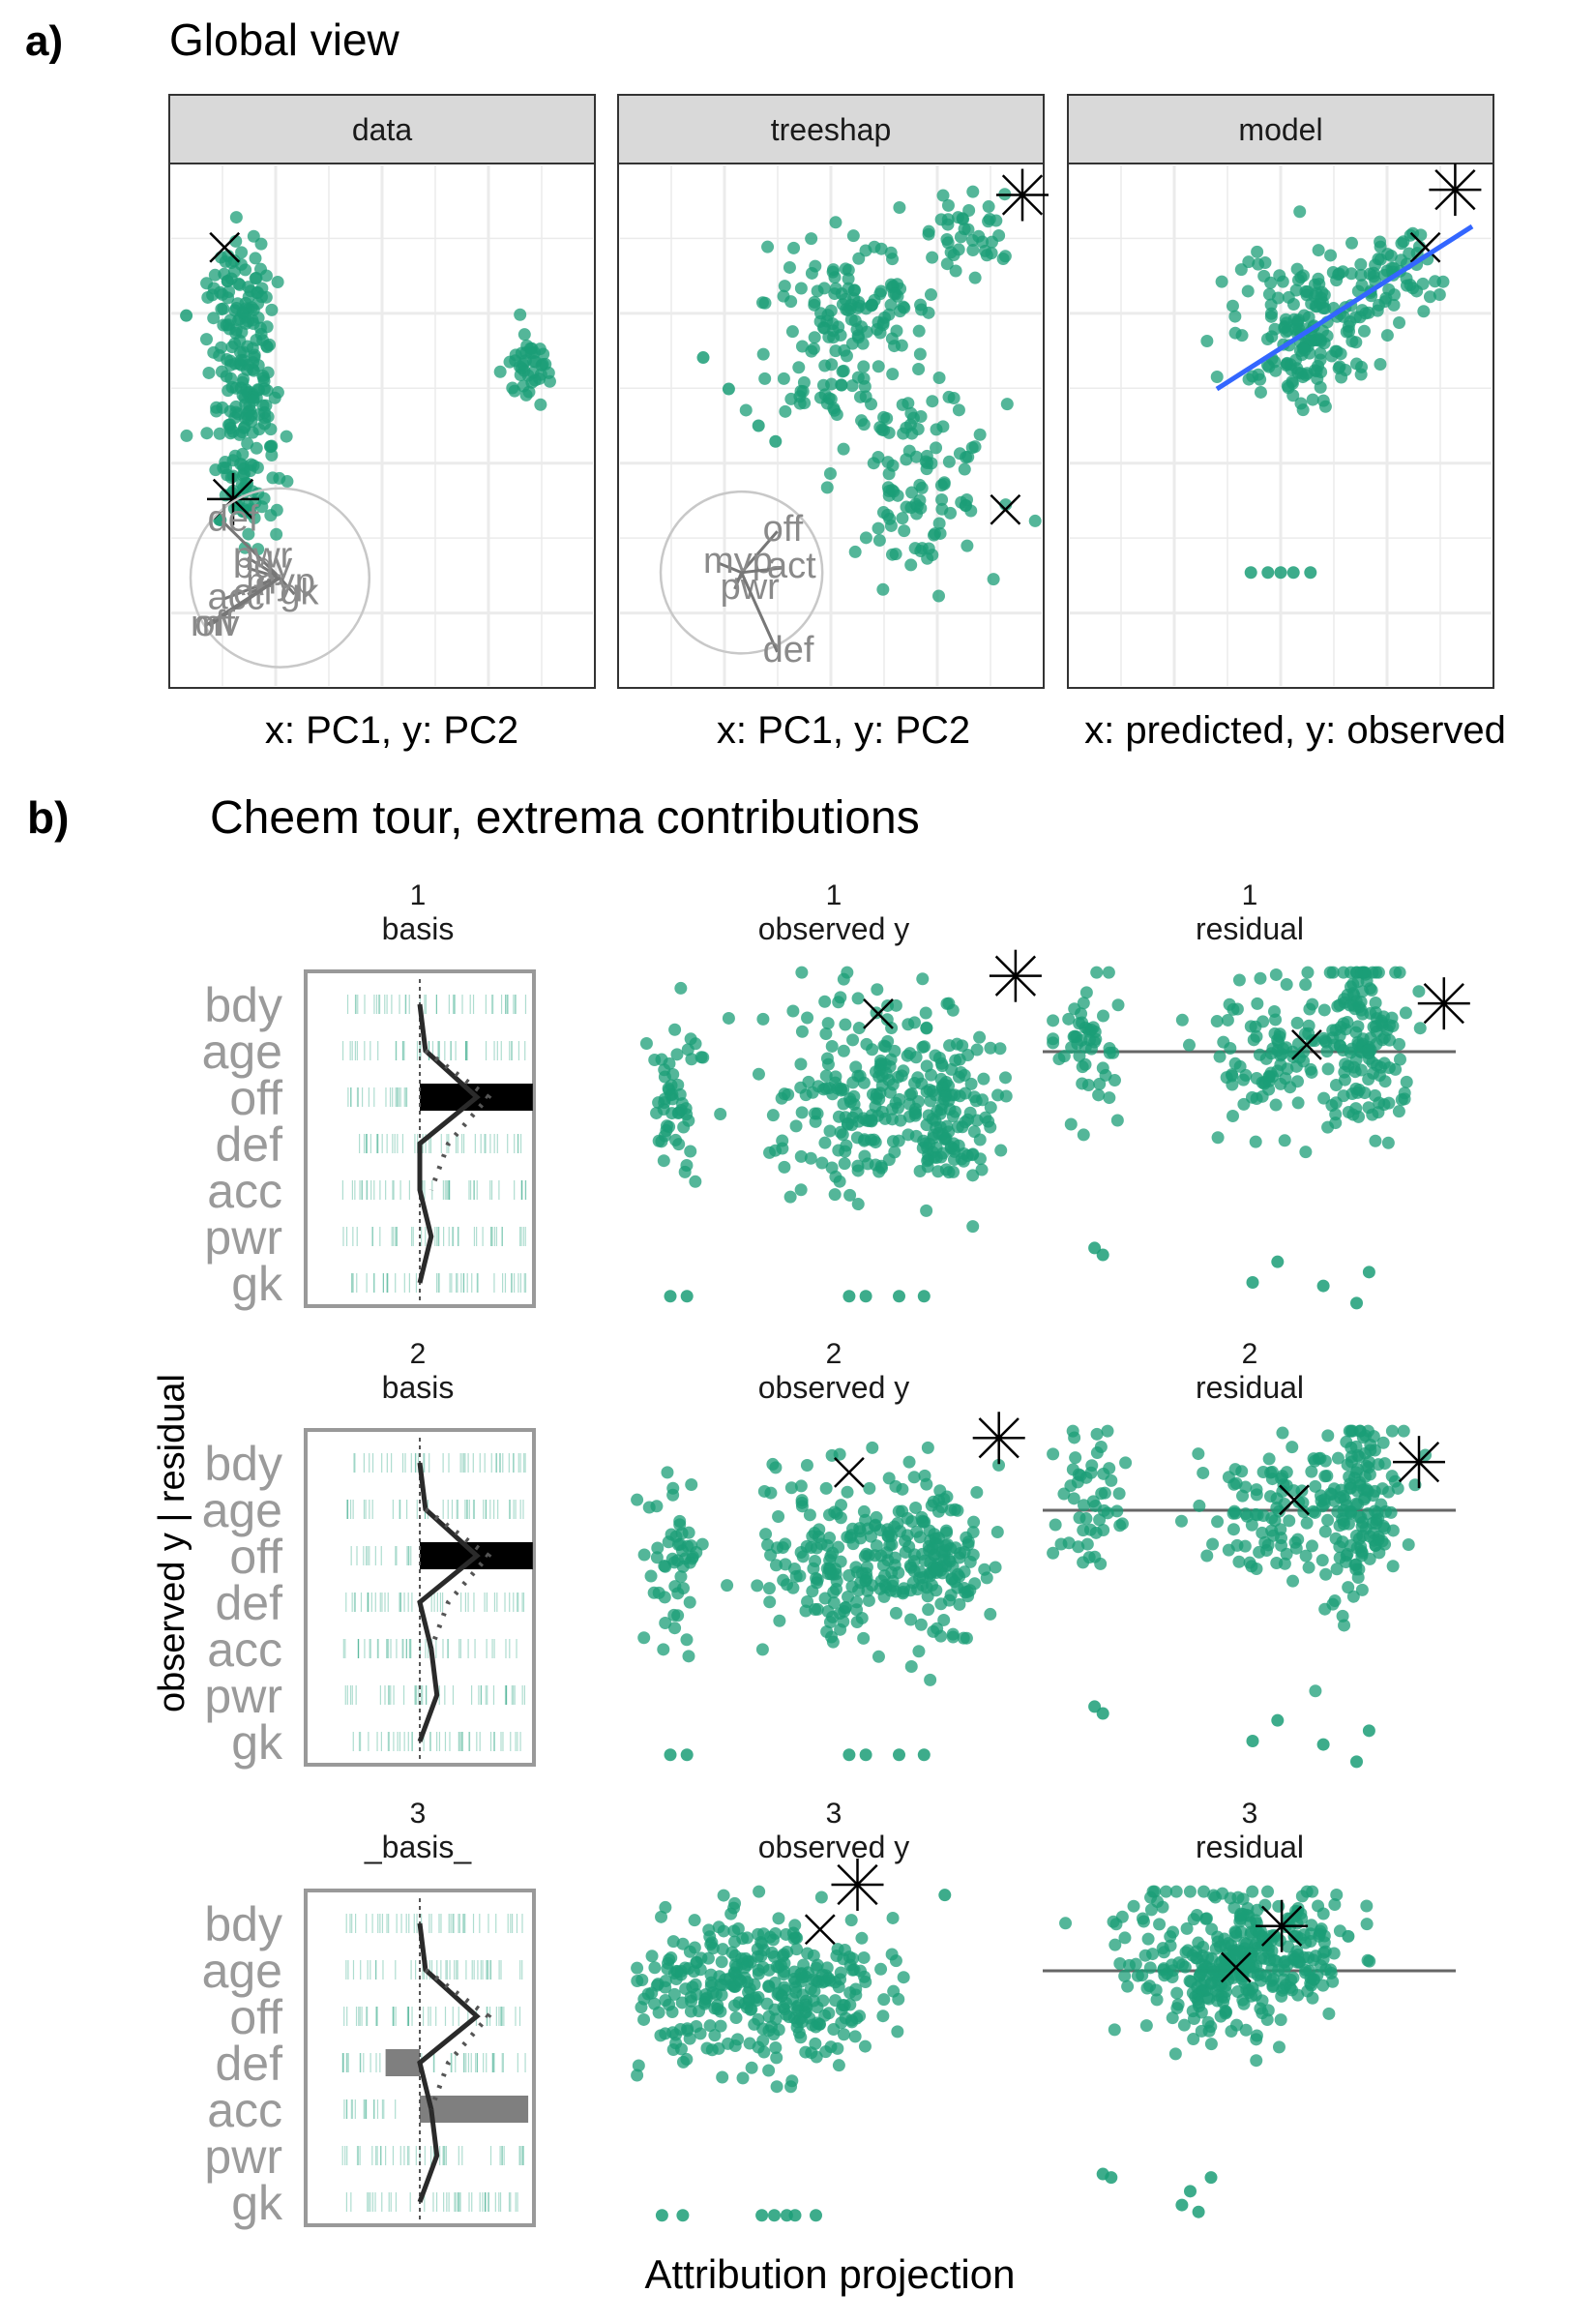 The height and width of the screenshot is (2322, 1596). Describe the element at coordinates (1425, 247) in the screenshot. I see `marker-x-stroke` at that location.